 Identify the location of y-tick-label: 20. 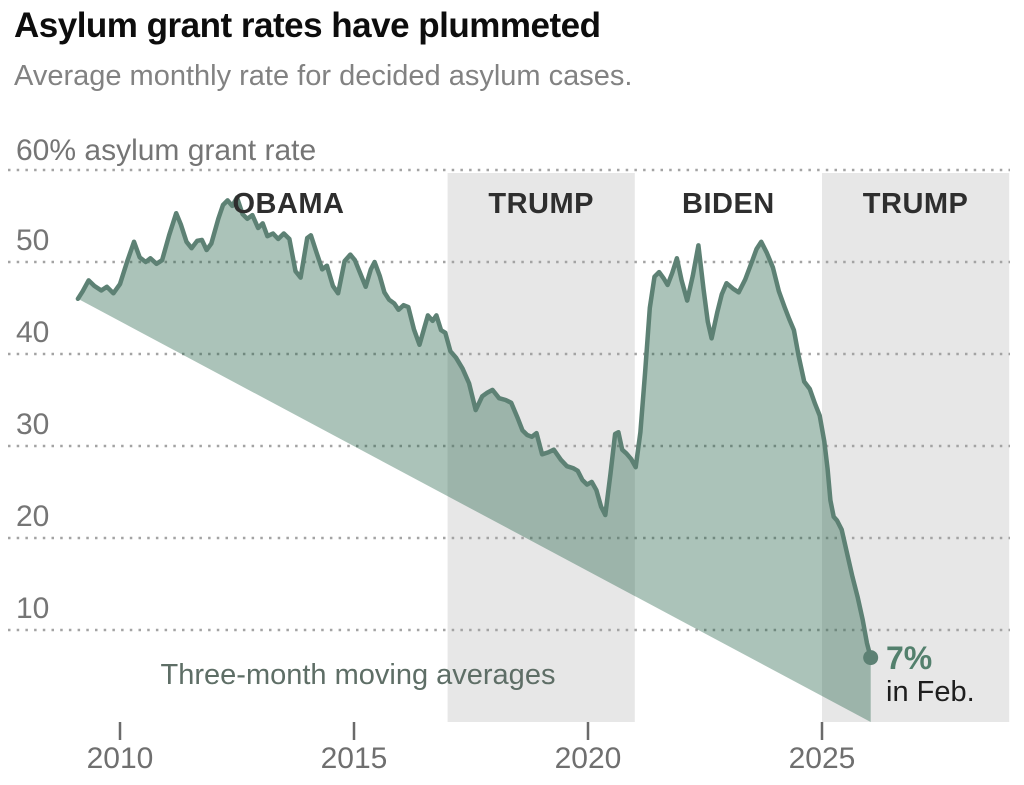
(33, 516).